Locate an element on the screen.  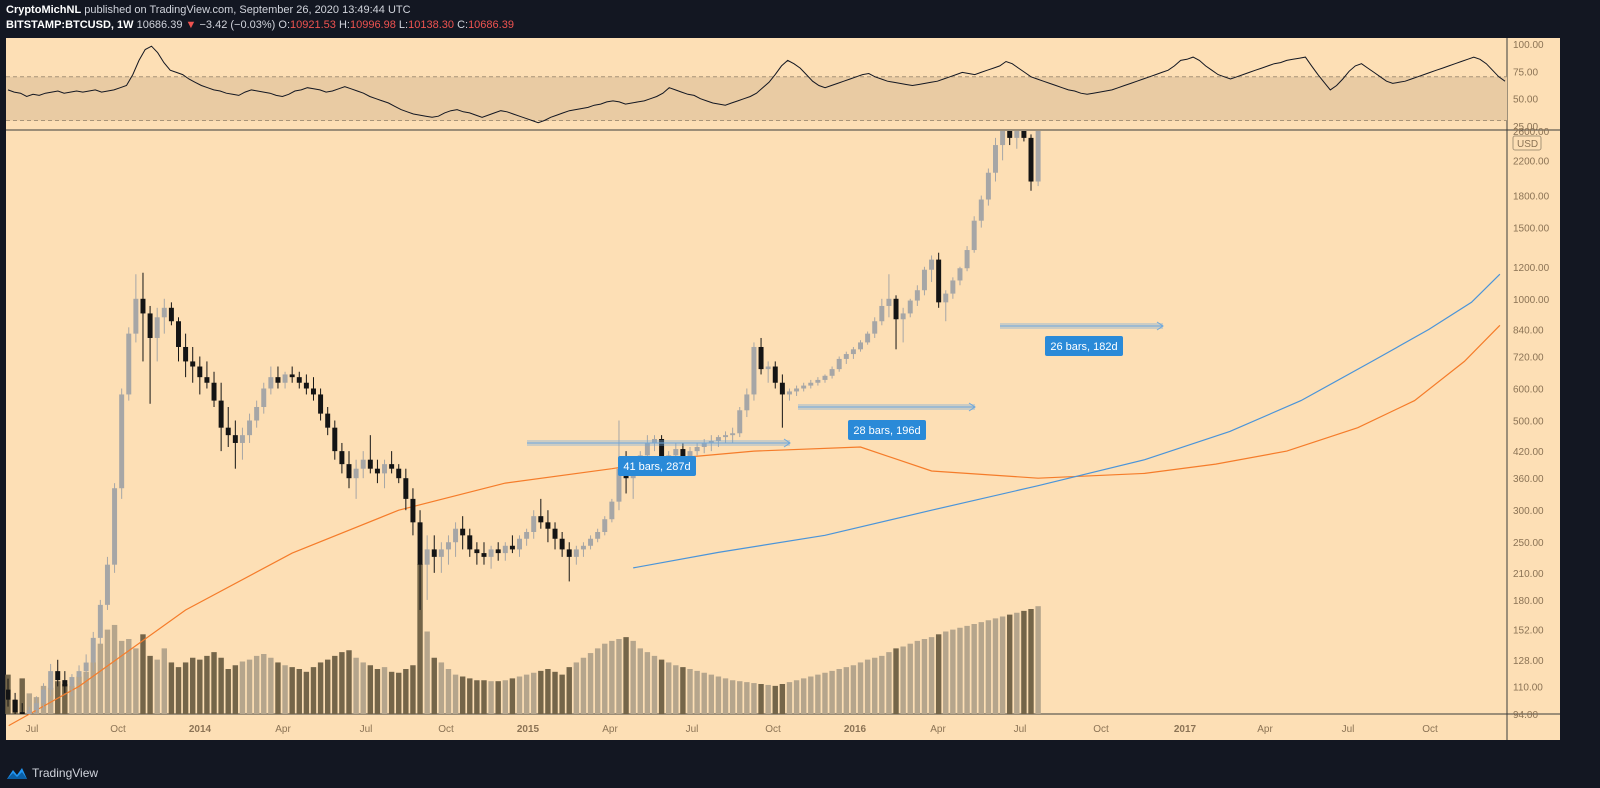
author-name: CryptoMichNL is located at coordinates (44, 10).